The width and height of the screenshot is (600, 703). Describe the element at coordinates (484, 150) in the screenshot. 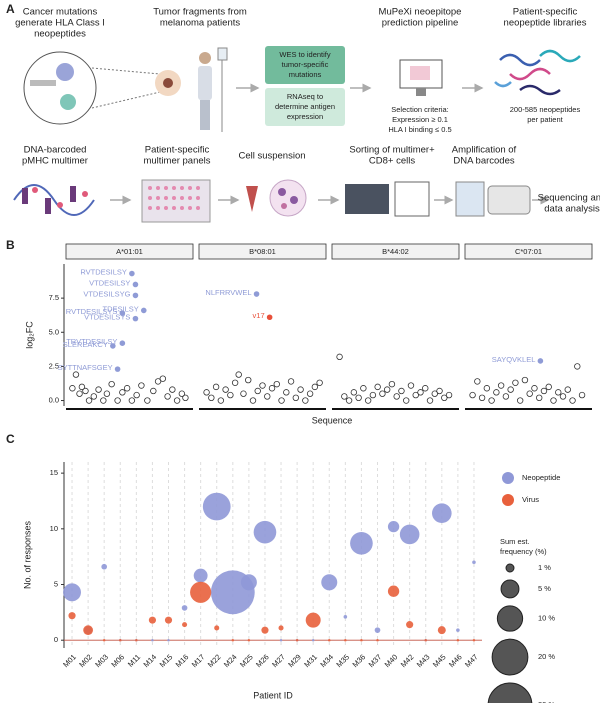

I see `step-label: Amplification of` at that location.